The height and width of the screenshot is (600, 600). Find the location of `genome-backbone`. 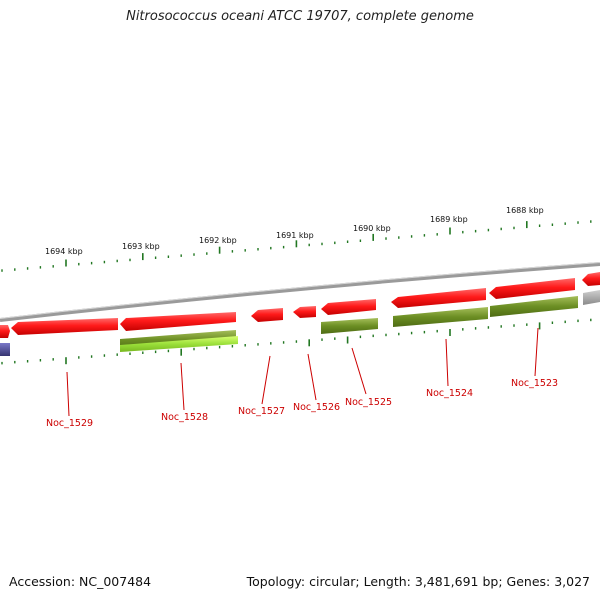

genome-backbone is located at coordinates (300, 292).